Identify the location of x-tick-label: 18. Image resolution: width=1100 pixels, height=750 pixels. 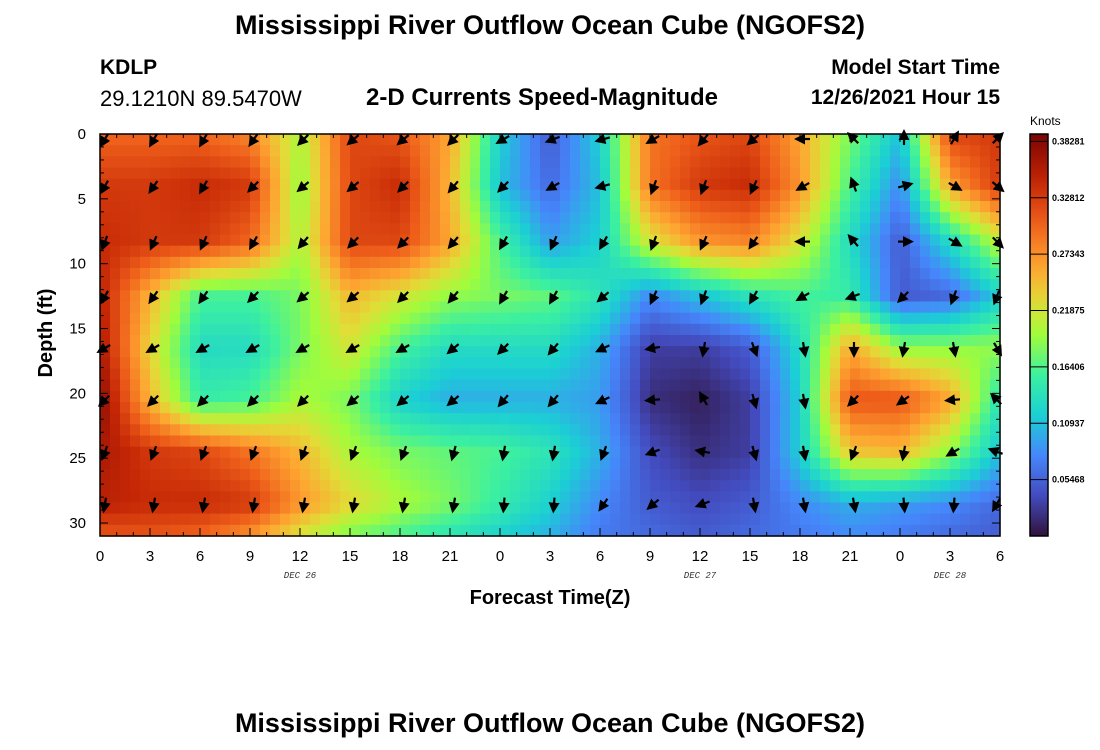
(400, 556).